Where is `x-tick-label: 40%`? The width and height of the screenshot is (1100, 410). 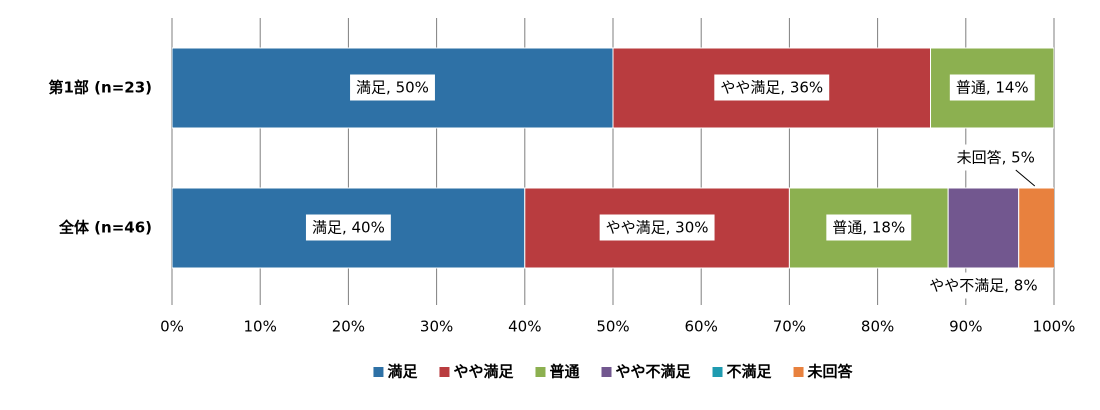 x-tick-label: 40% is located at coordinates (524, 327).